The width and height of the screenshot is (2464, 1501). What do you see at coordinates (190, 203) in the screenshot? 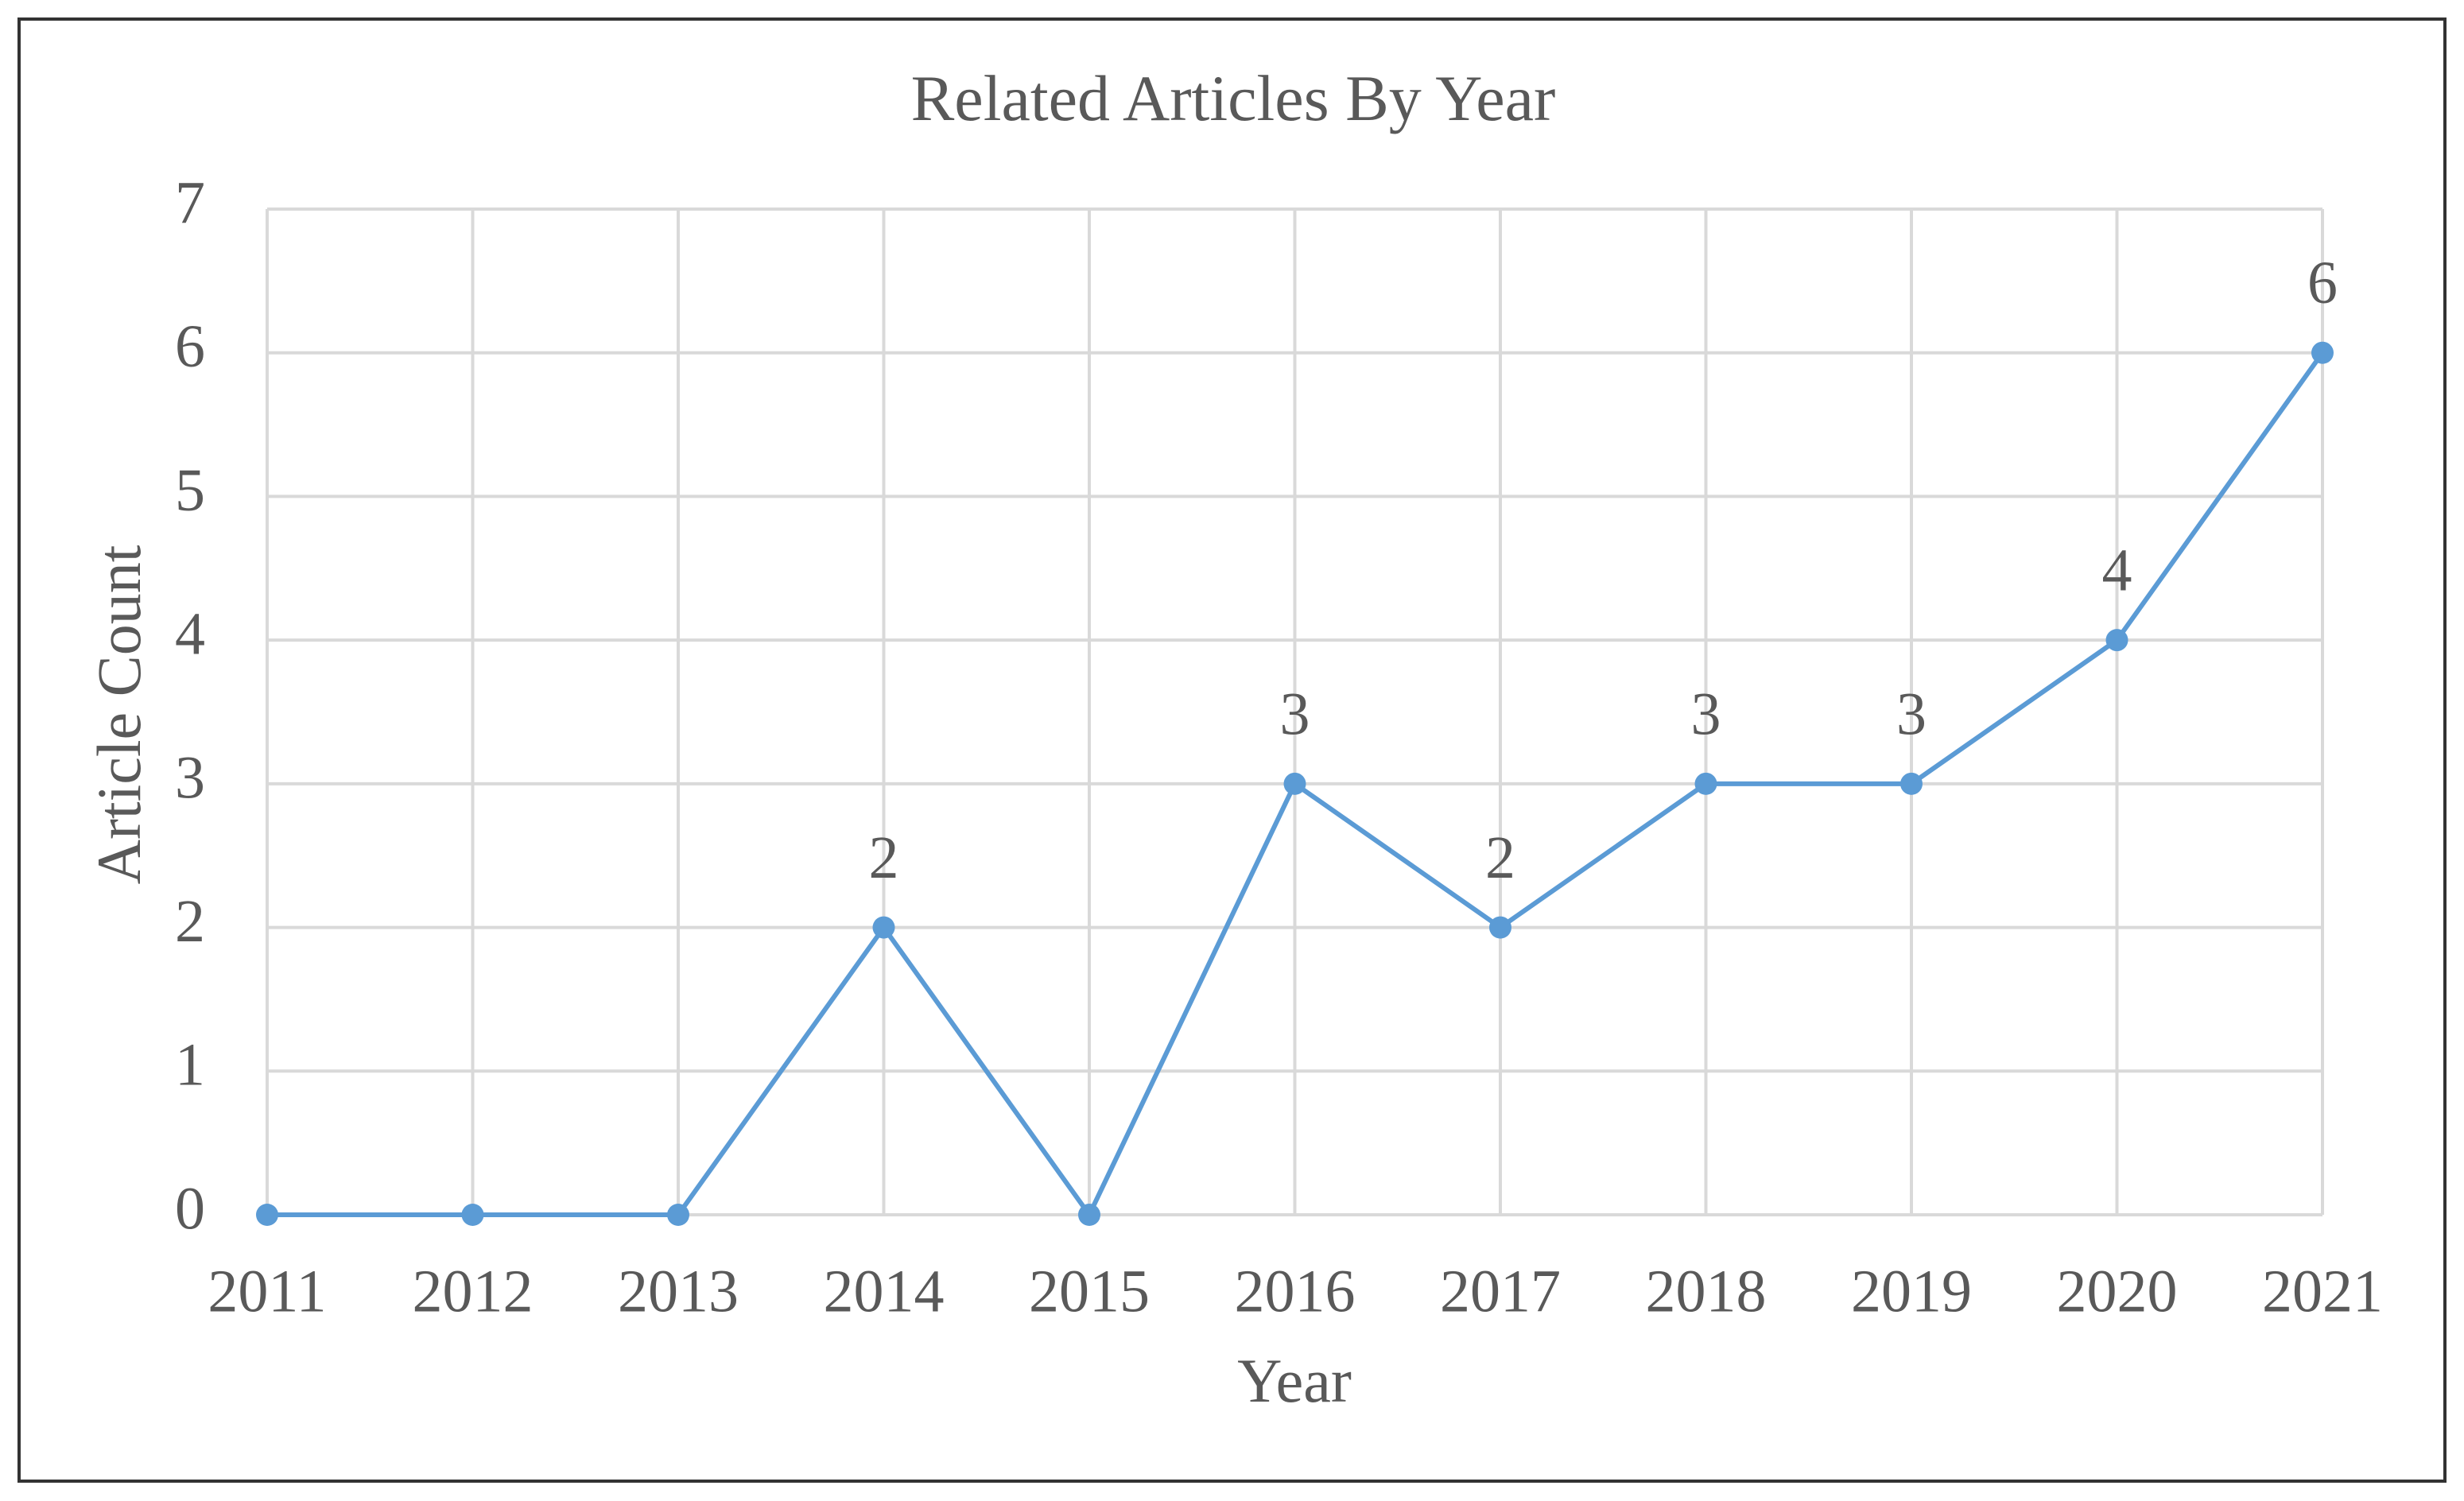
I see `y-tick-label: 7` at bounding box center [190, 203].